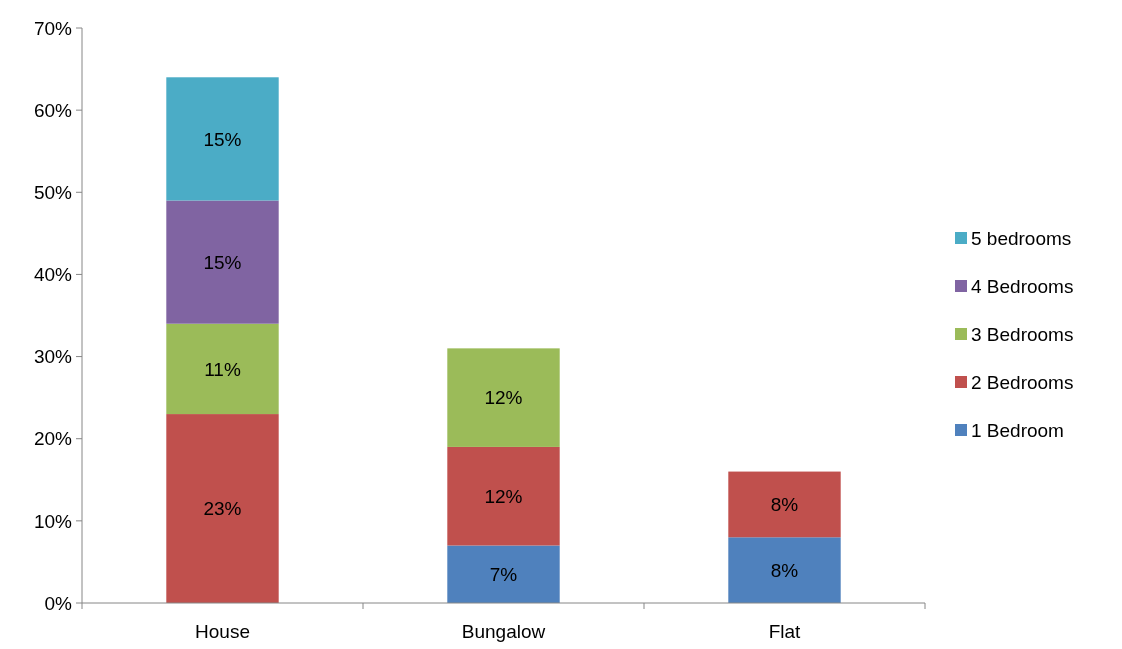  Describe the element at coordinates (1017, 430) in the screenshot. I see `legend-label: 1 Bedroom` at that location.